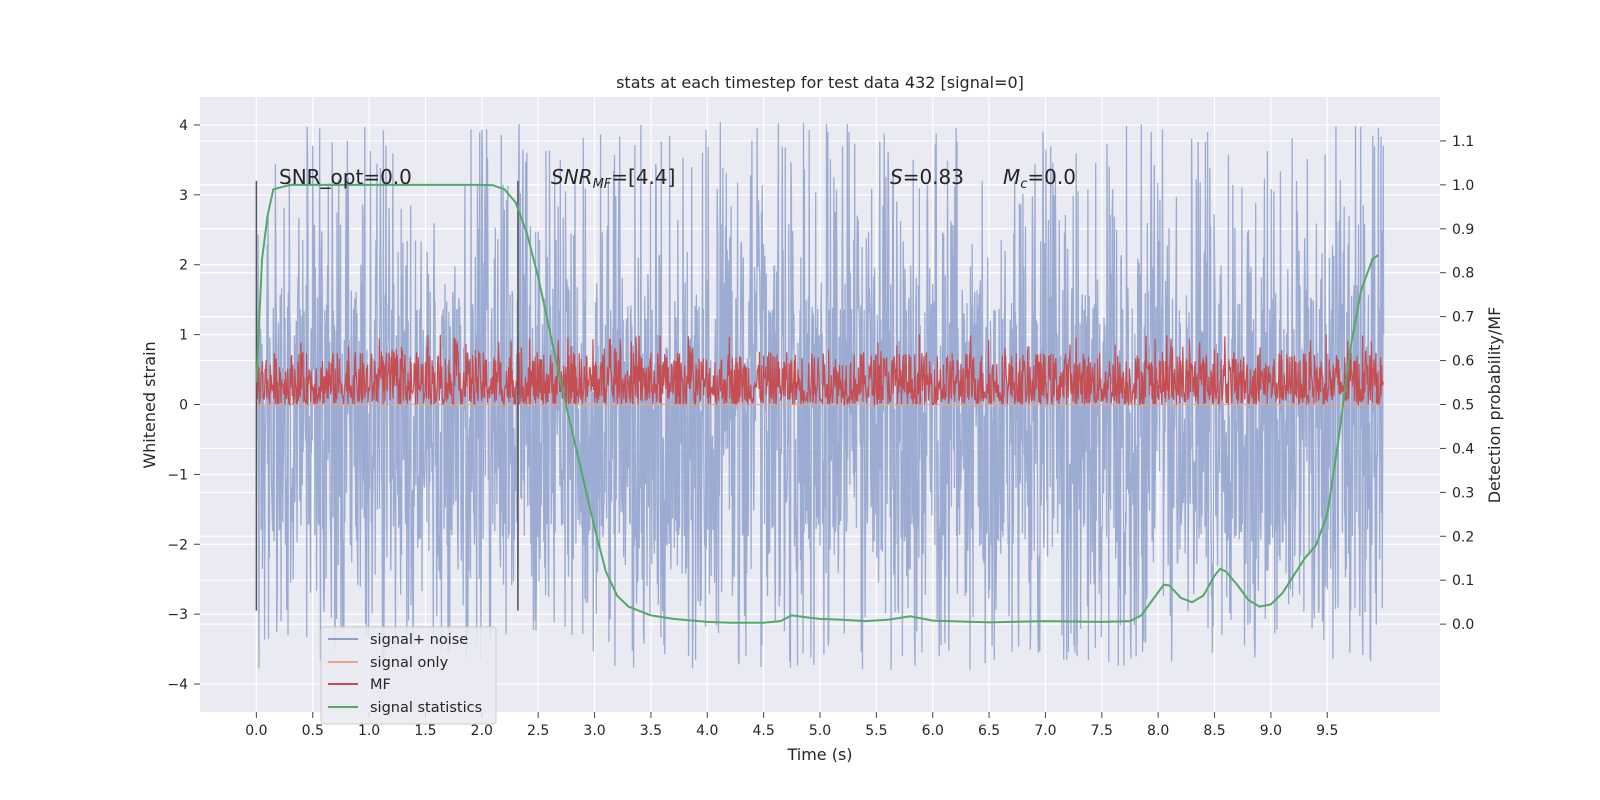 This screenshot has width=1600, height=800. Describe the element at coordinates (369, 731) in the screenshot. I see `x-tick-label: 1.0` at that location.